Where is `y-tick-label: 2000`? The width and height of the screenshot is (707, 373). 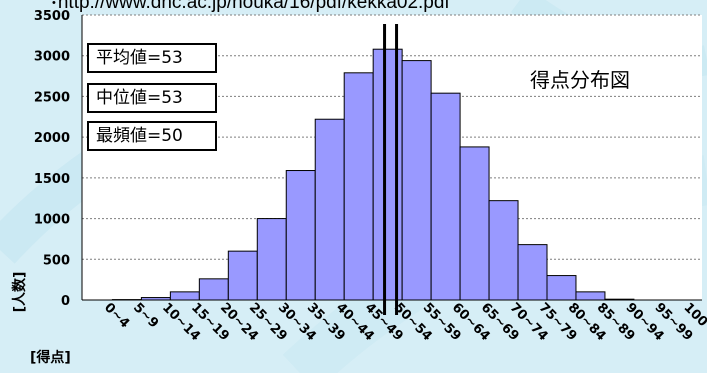
y-tick-label: 2000 is located at coordinates (52, 138).